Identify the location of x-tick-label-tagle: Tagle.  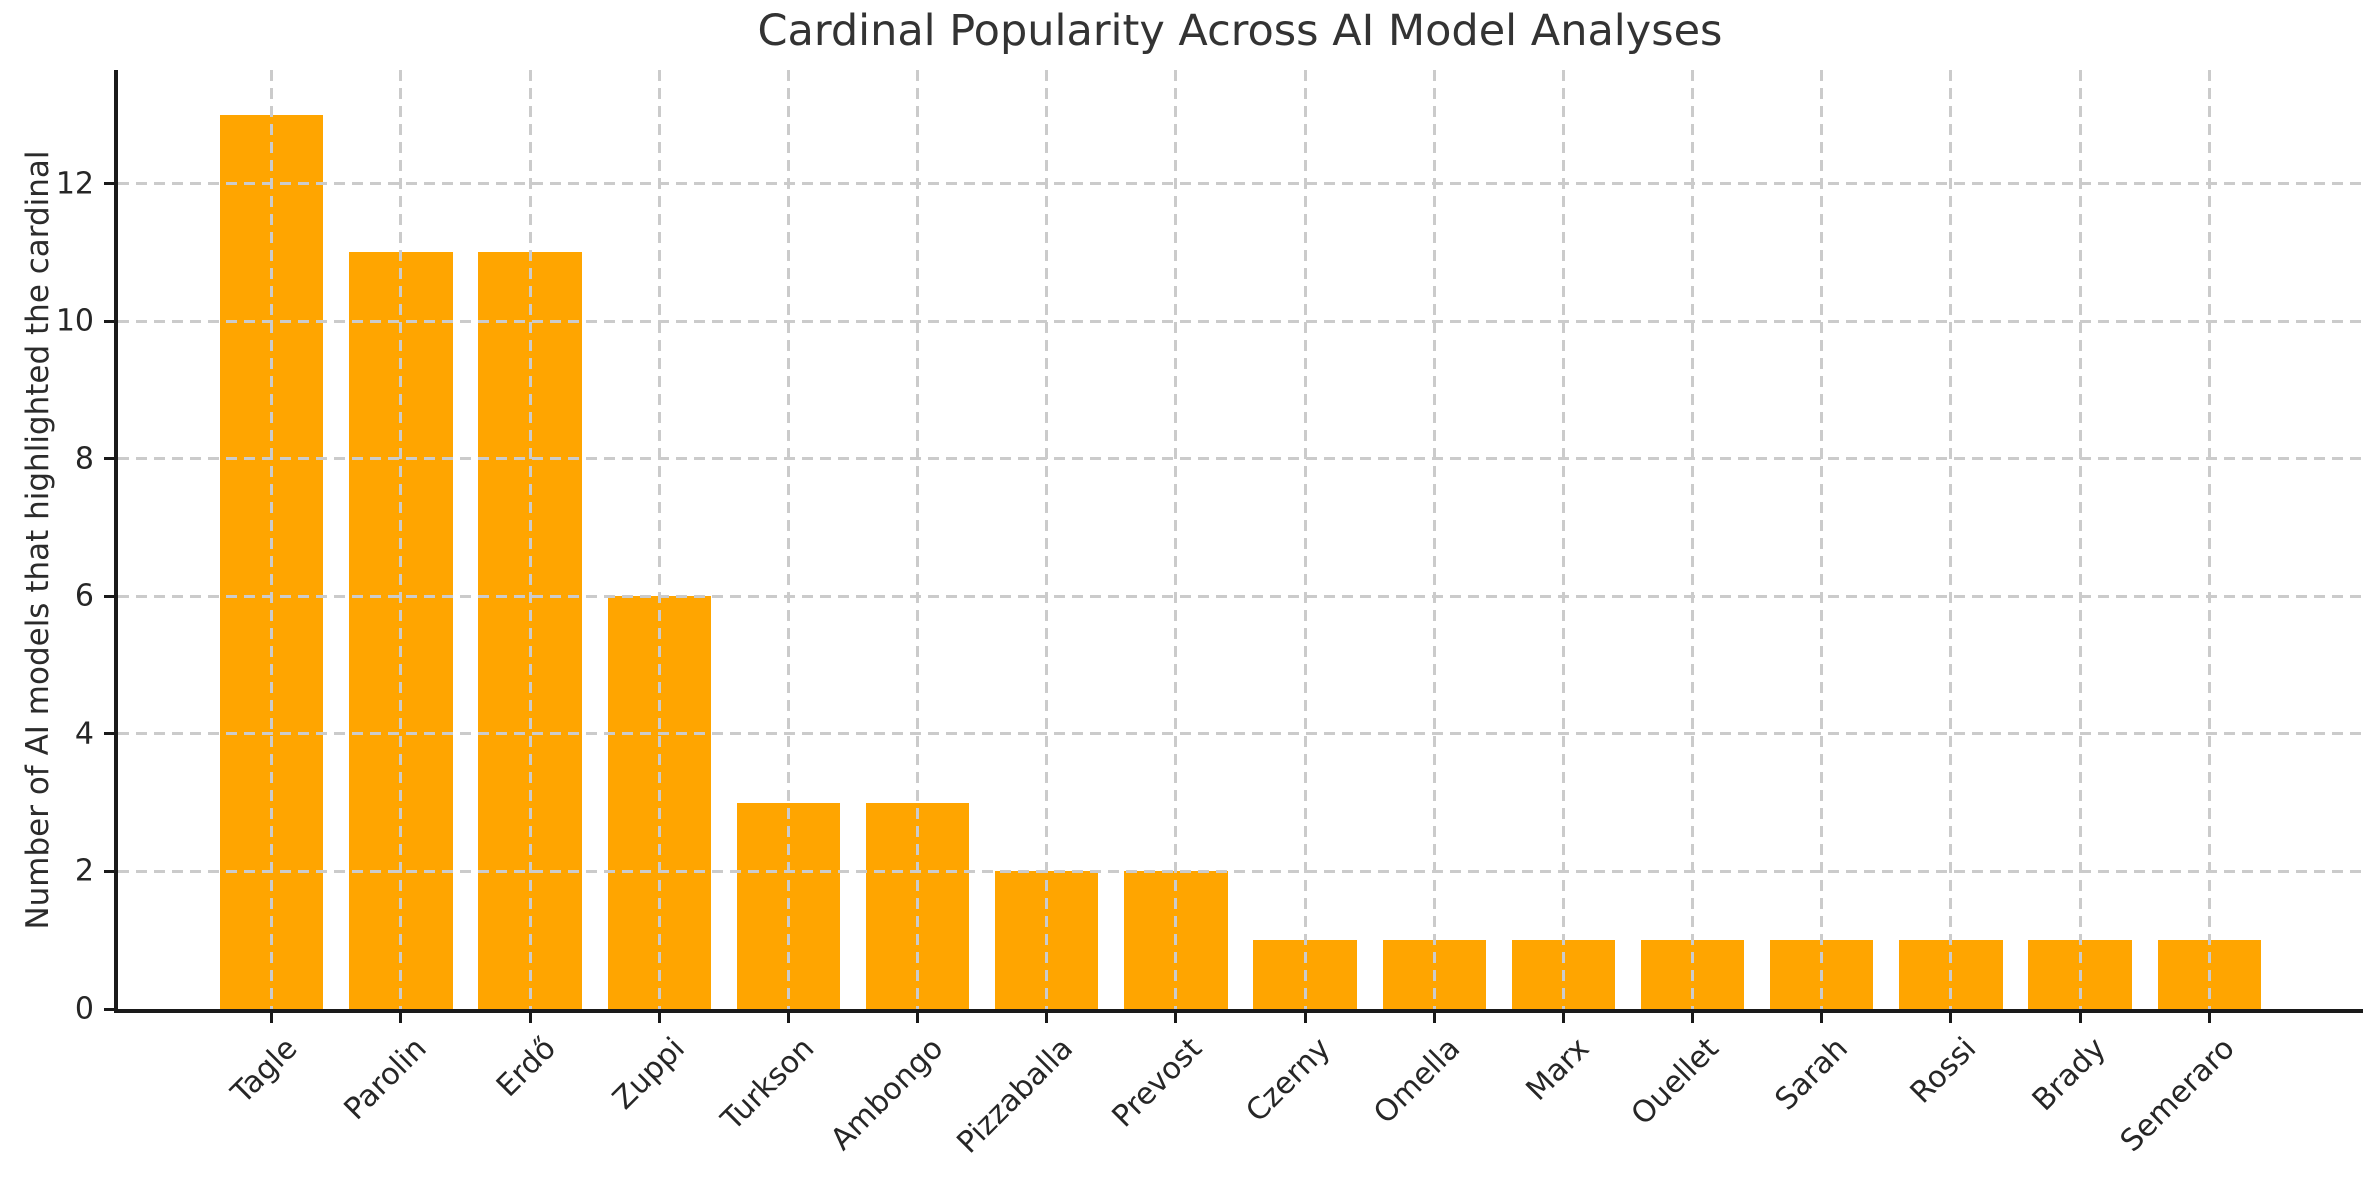
(264, 1071).